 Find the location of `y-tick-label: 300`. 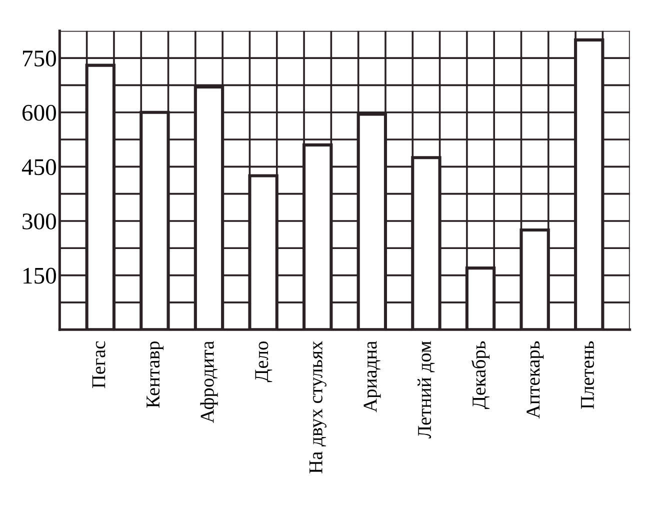

y-tick-label: 300 is located at coordinates (39, 221).